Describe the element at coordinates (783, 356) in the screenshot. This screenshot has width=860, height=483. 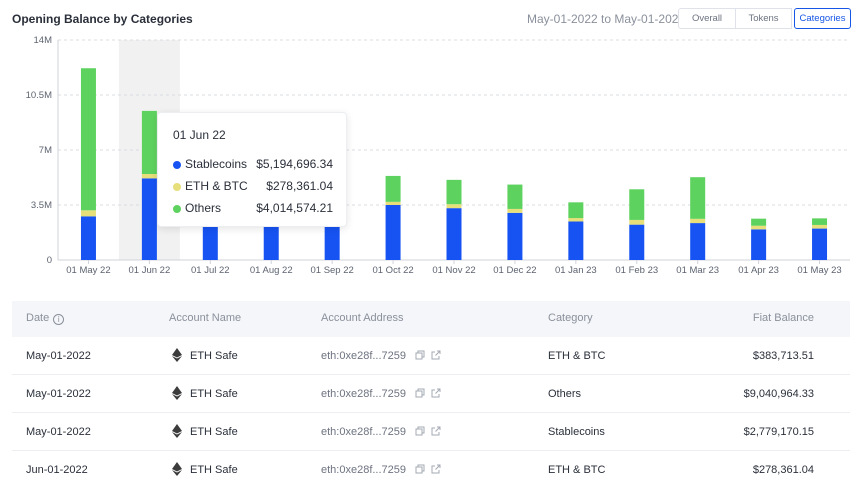
I see `cell-fiat-balance: $383,713.51` at that location.